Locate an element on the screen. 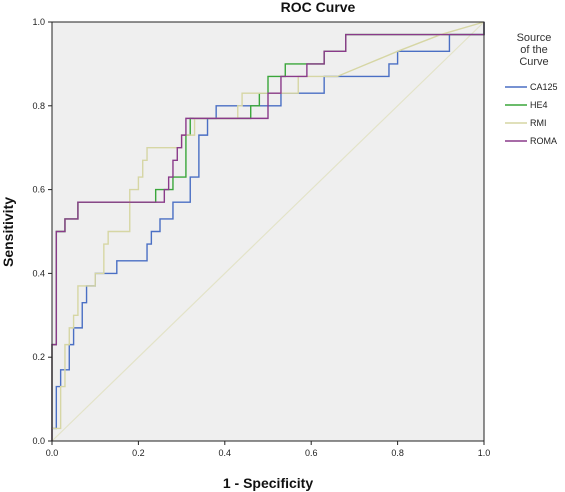 Image resolution: width=565 pixels, height=492 pixels. legend-label: CA125 is located at coordinates (544, 87).